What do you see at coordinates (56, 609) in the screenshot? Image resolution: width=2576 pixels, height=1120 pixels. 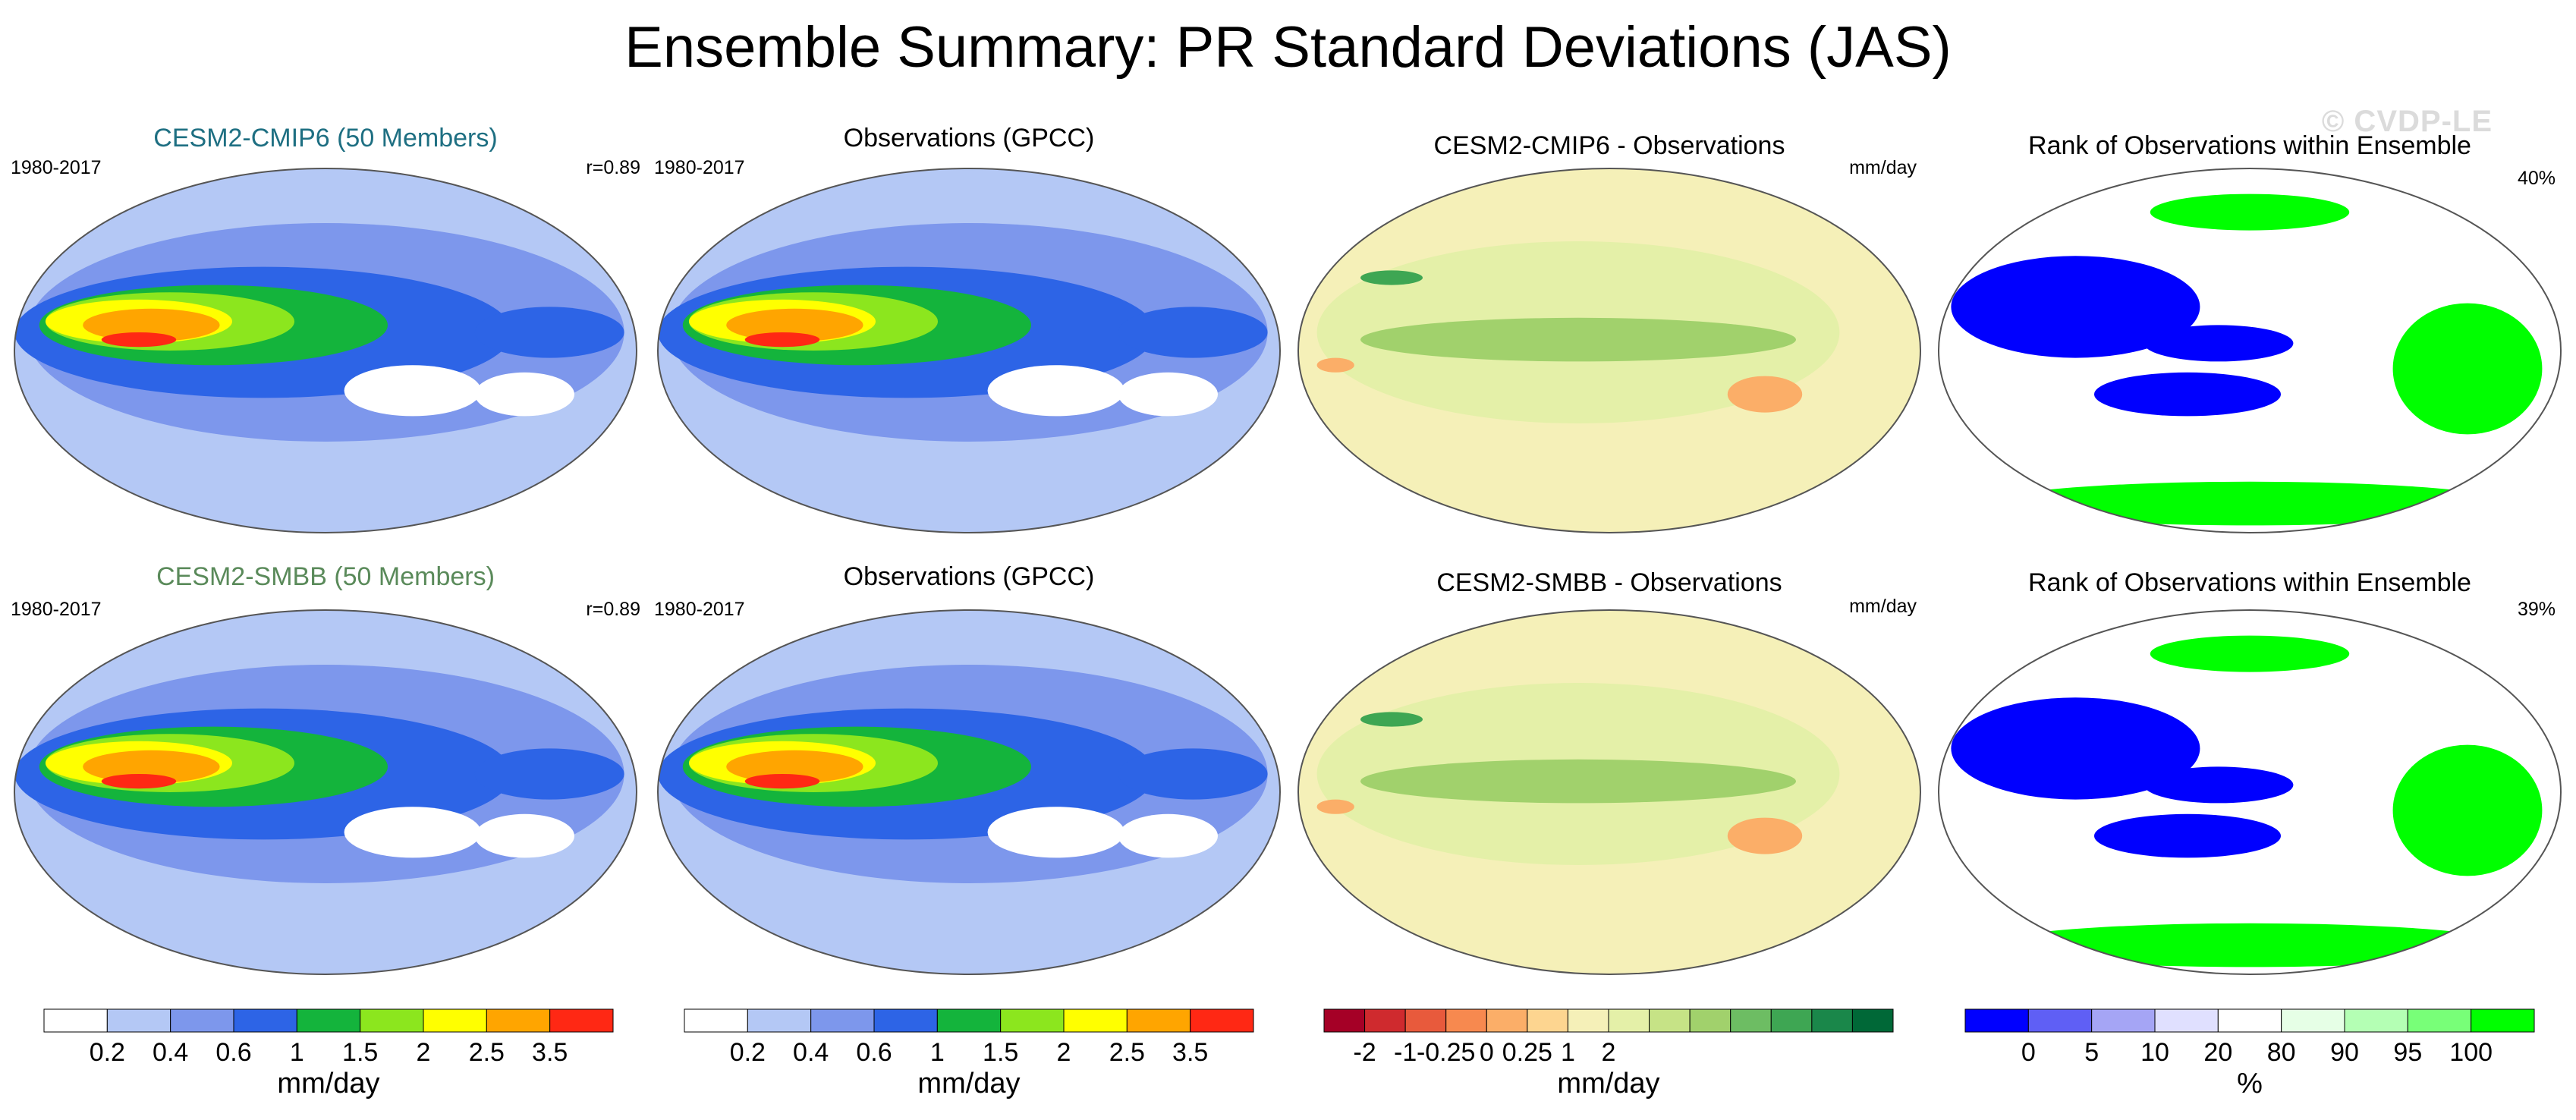 I see `period-label: 1980-2017` at bounding box center [56, 609].